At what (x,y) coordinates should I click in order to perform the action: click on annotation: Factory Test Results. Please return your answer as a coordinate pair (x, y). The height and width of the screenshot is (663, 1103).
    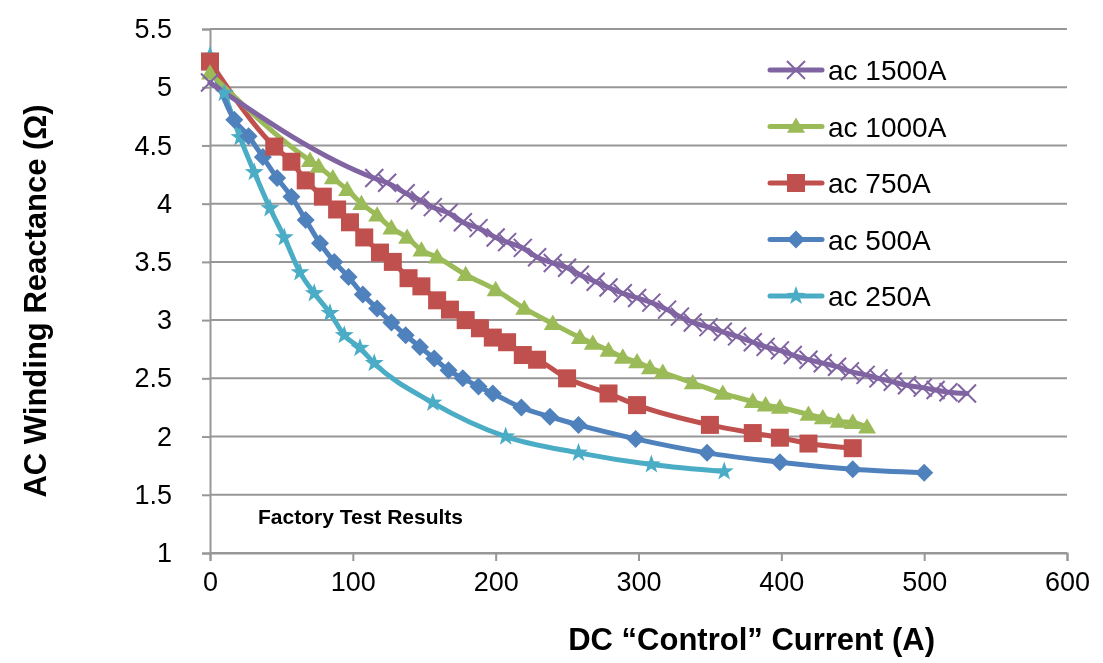
    Looking at the image, I should click on (361, 516).